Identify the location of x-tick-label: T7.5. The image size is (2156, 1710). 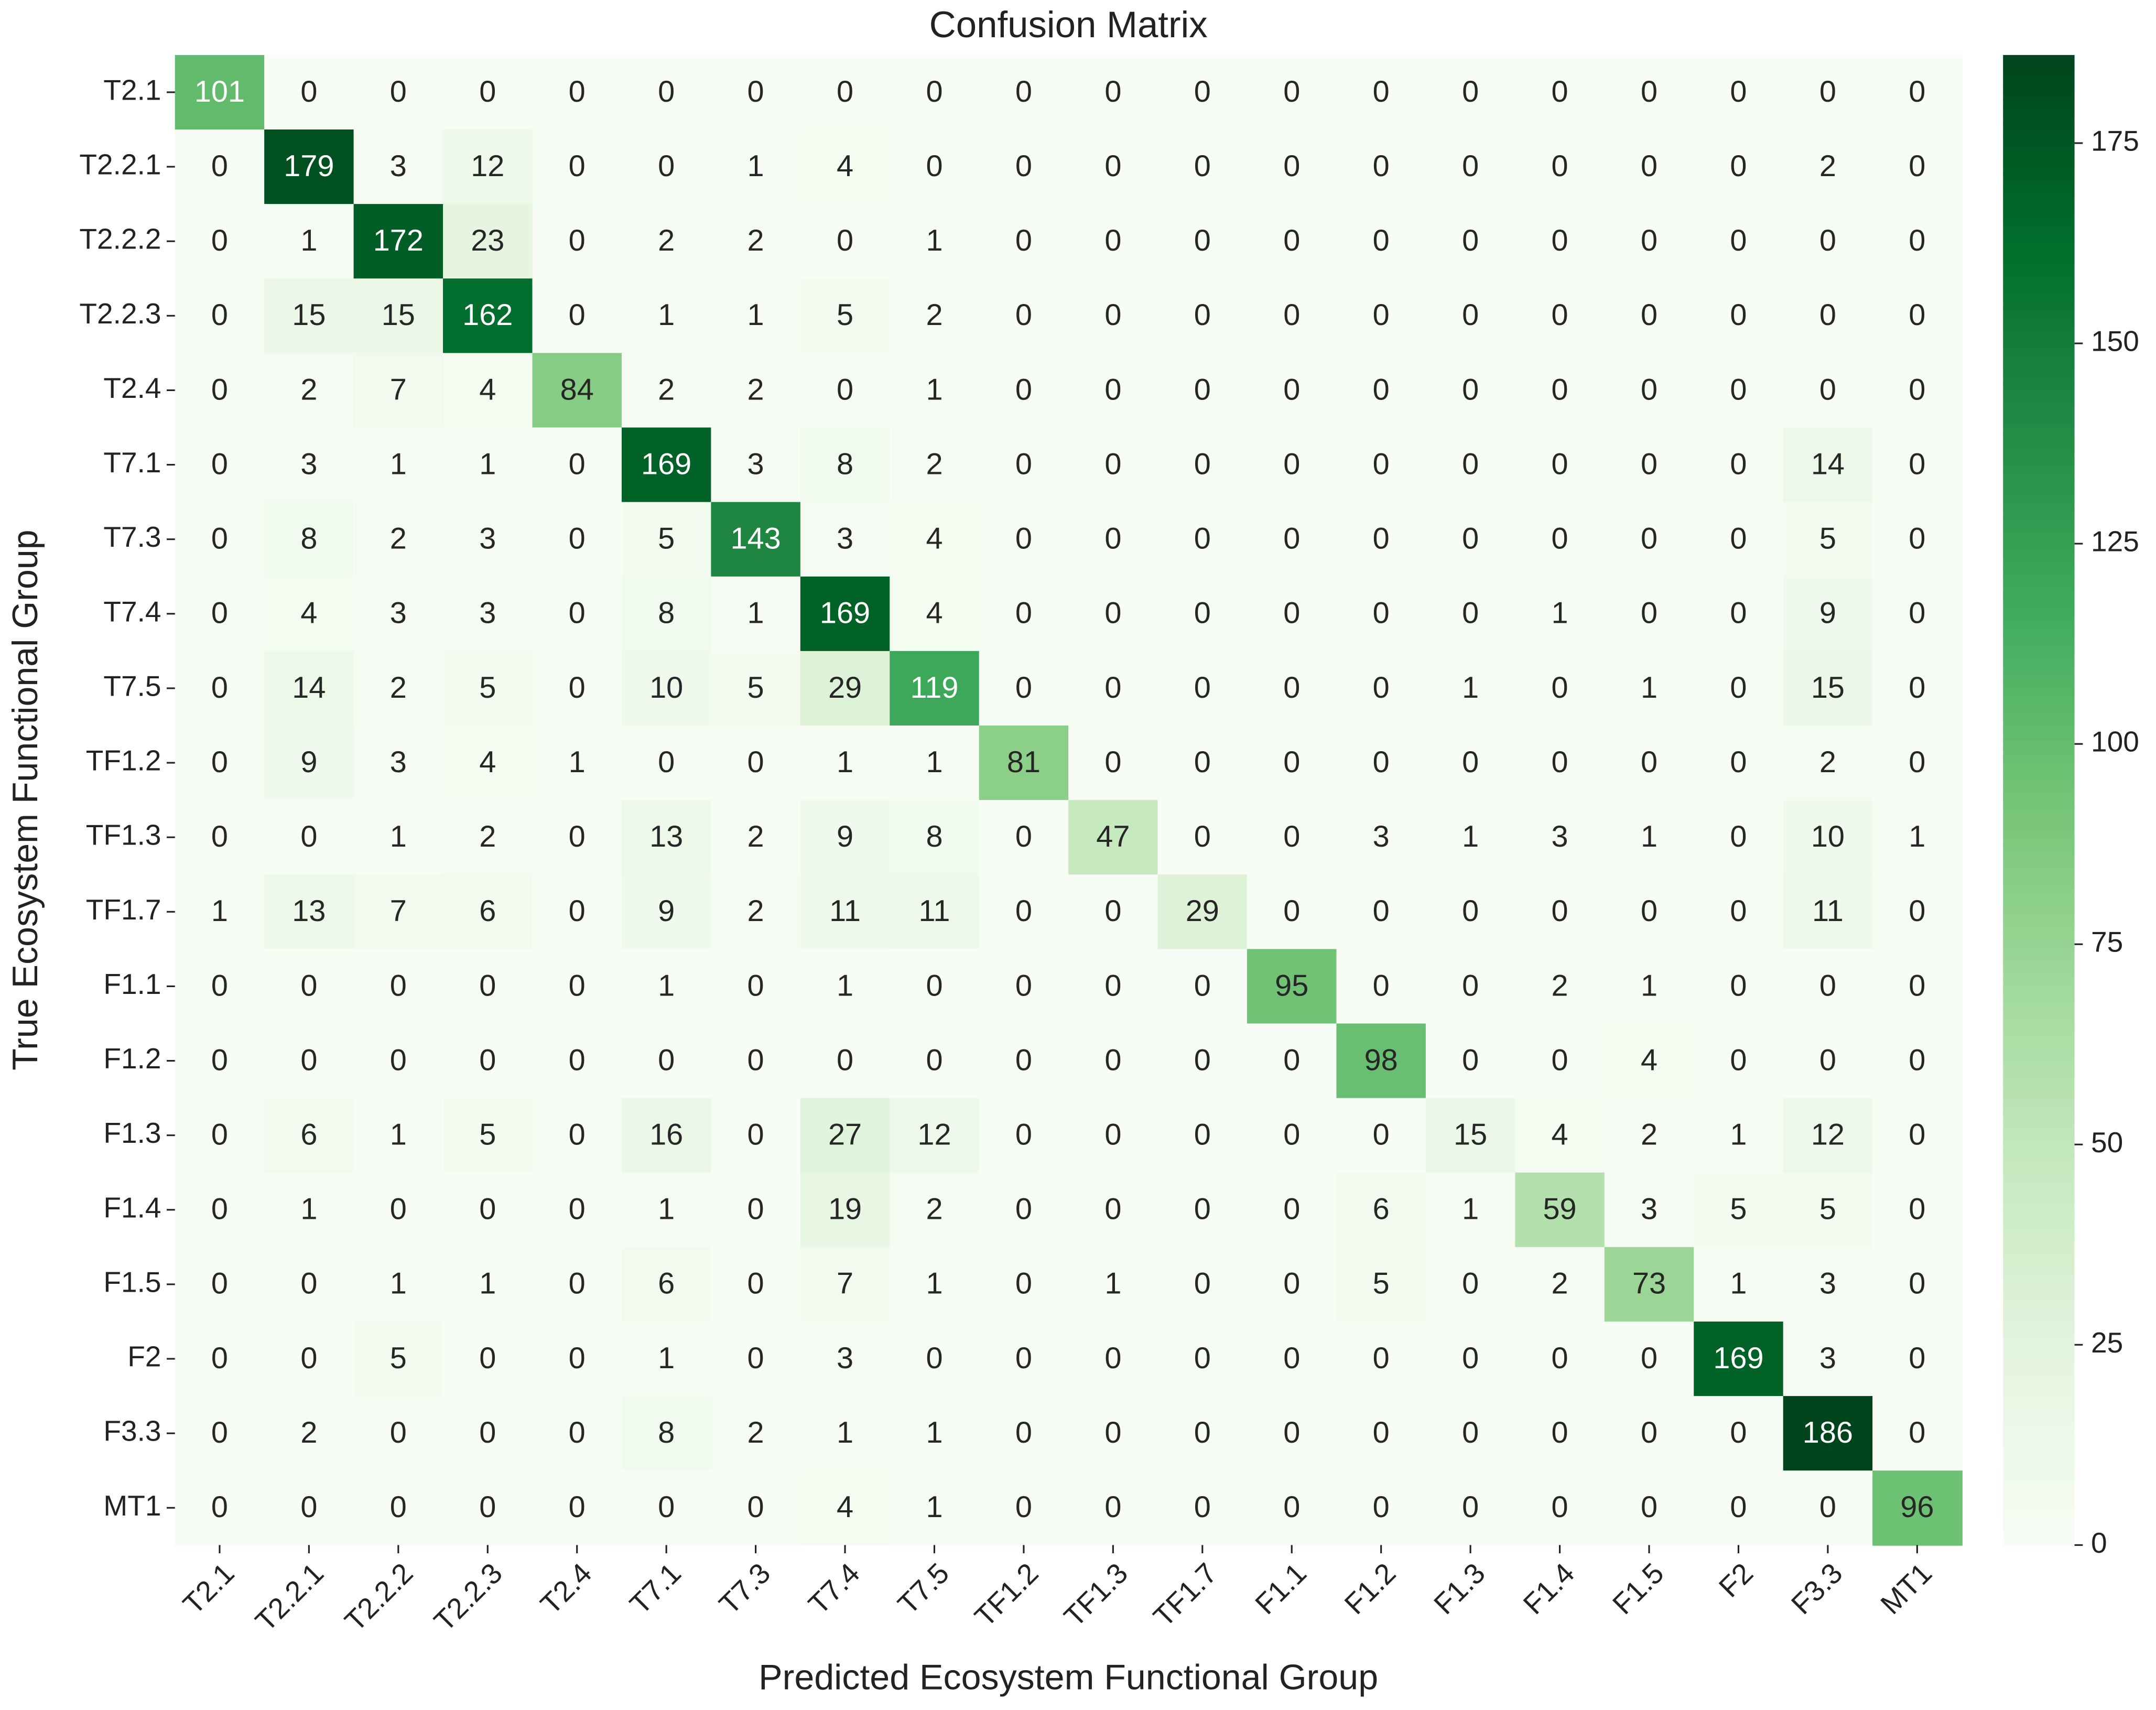
(923, 1588).